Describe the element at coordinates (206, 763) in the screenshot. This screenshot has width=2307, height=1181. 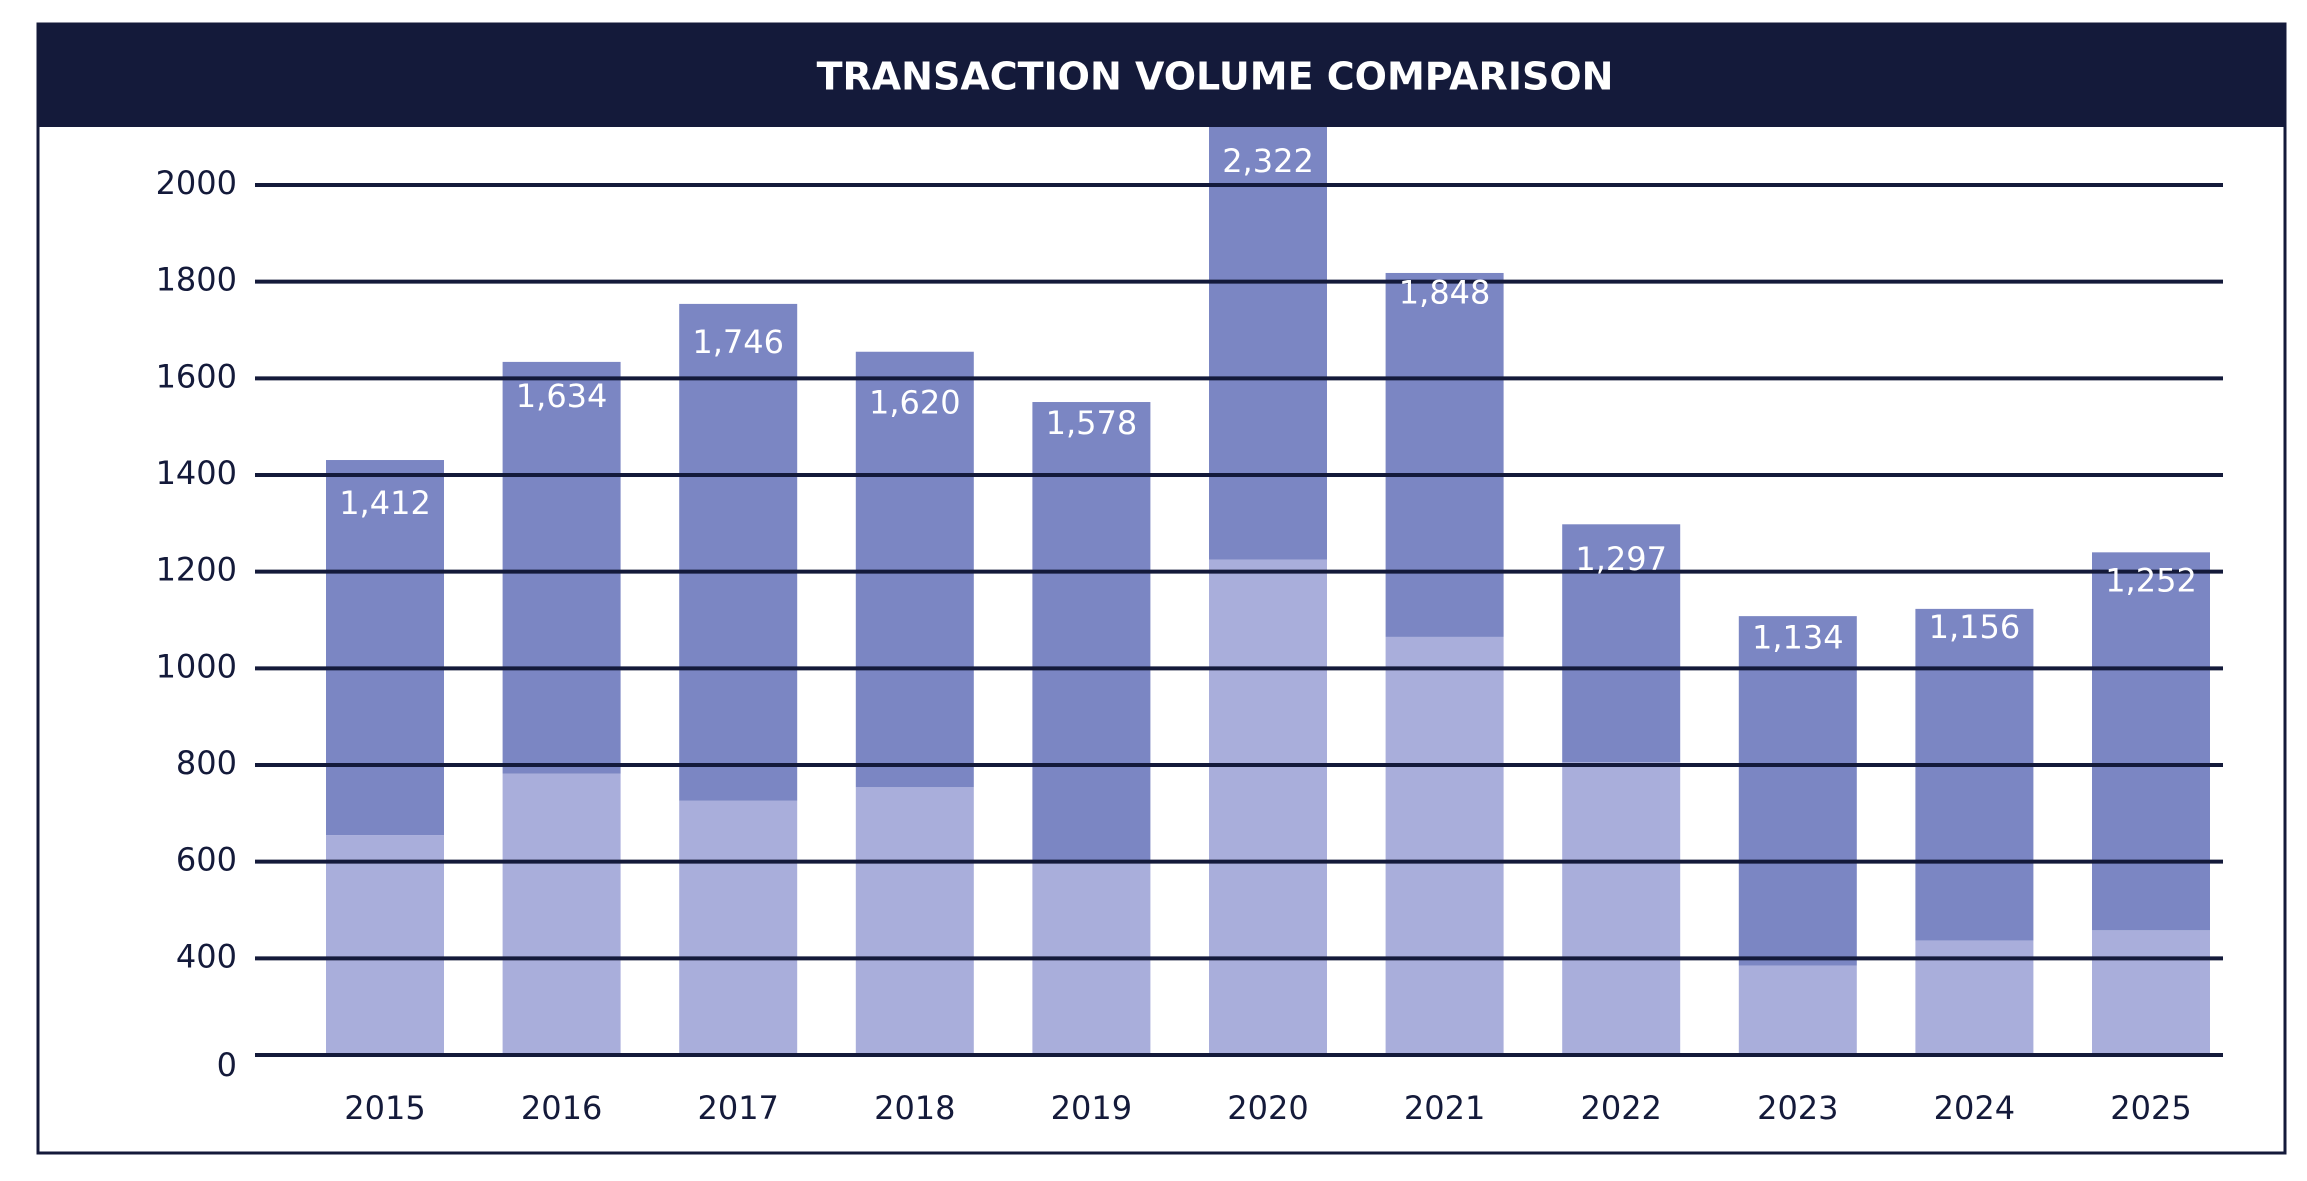
I see `y-tick-label: 800` at that location.